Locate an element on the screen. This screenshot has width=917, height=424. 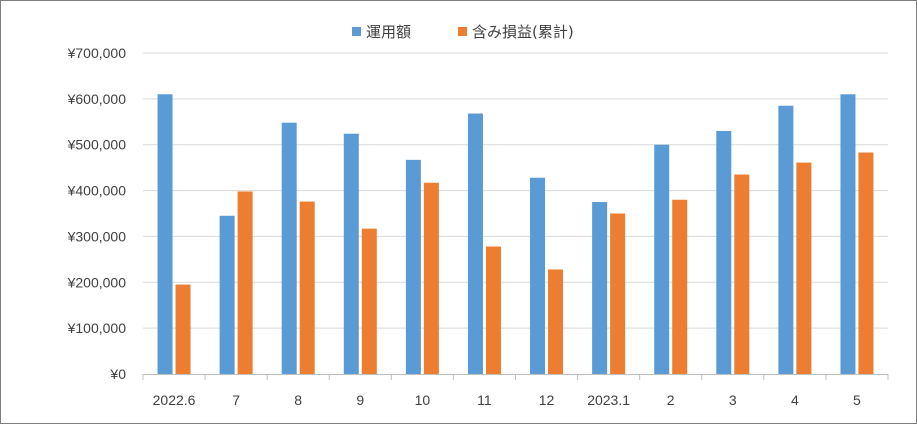
x-tick-label: 8 is located at coordinates (298, 400).